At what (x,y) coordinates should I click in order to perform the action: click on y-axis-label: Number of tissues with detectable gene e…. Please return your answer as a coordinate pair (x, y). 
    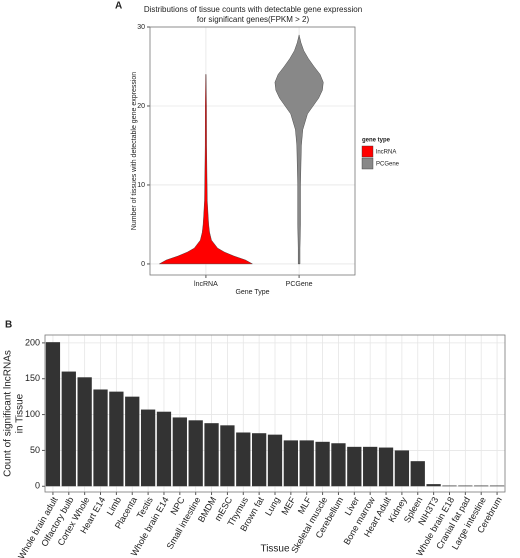
    Looking at the image, I should click on (134, 151).